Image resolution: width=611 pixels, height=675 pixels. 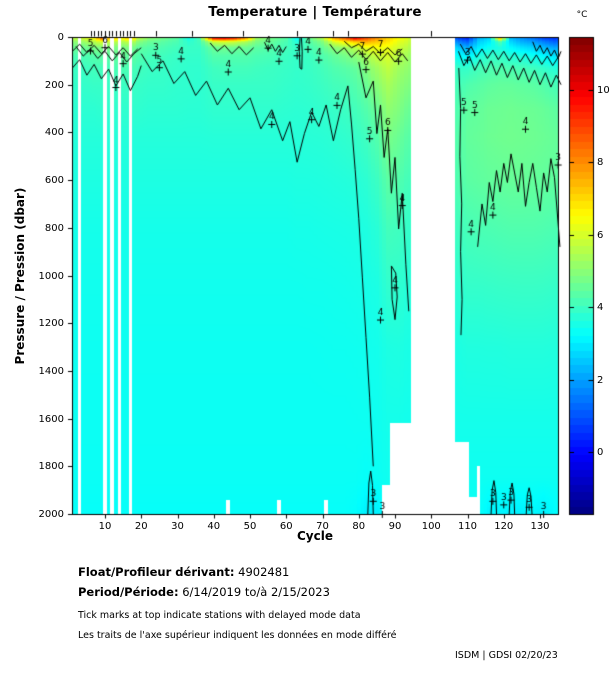 What do you see at coordinates (141, 526) in the screenshot?
I see `xtick-label: 20` at bounding box center [141, 526].